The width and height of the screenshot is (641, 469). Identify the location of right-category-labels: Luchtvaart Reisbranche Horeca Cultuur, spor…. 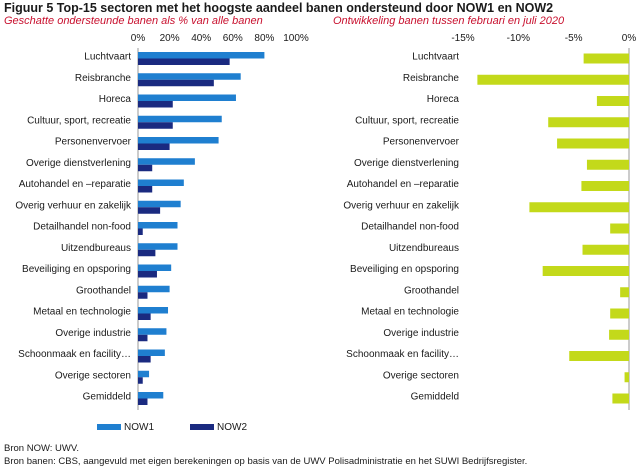
(401, 227).